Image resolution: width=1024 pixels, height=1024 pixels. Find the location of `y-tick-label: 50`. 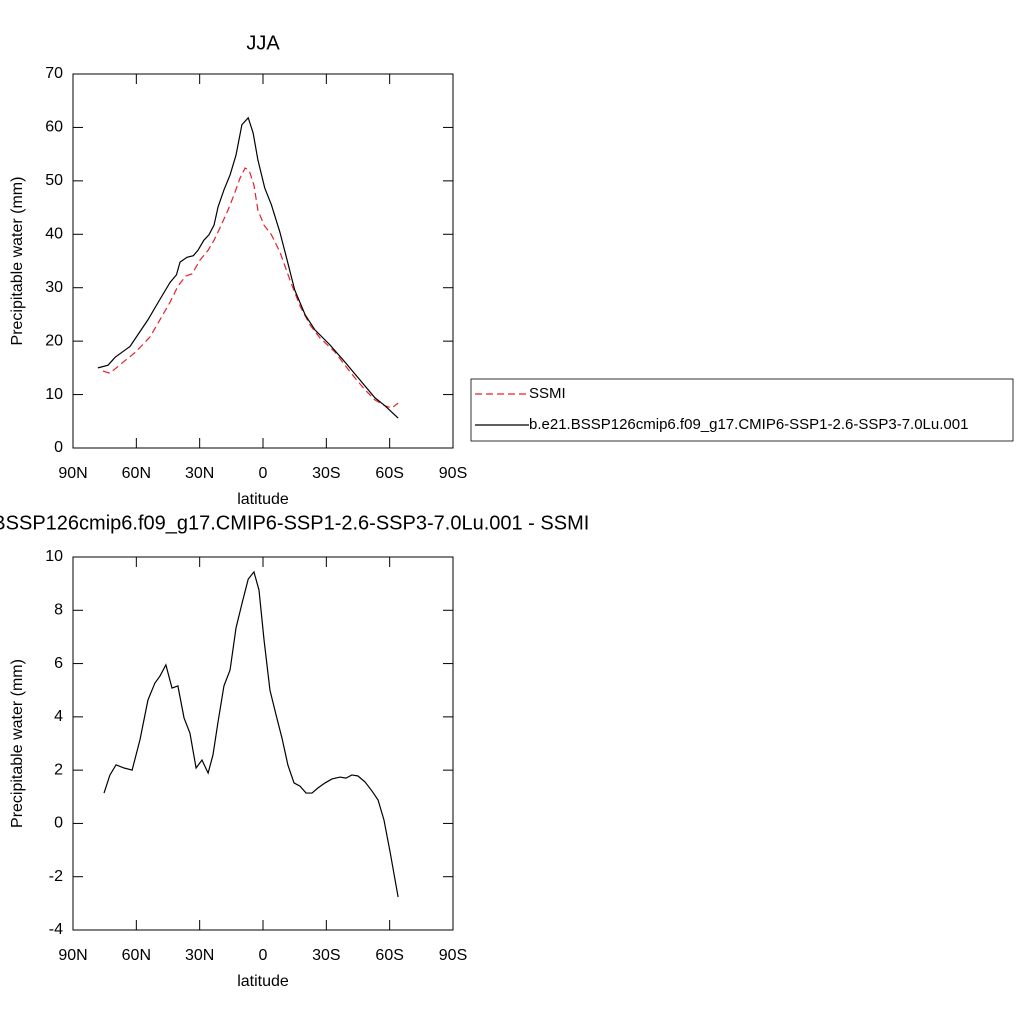

y-tick-label: 50 is located at coordinates (54, 180).